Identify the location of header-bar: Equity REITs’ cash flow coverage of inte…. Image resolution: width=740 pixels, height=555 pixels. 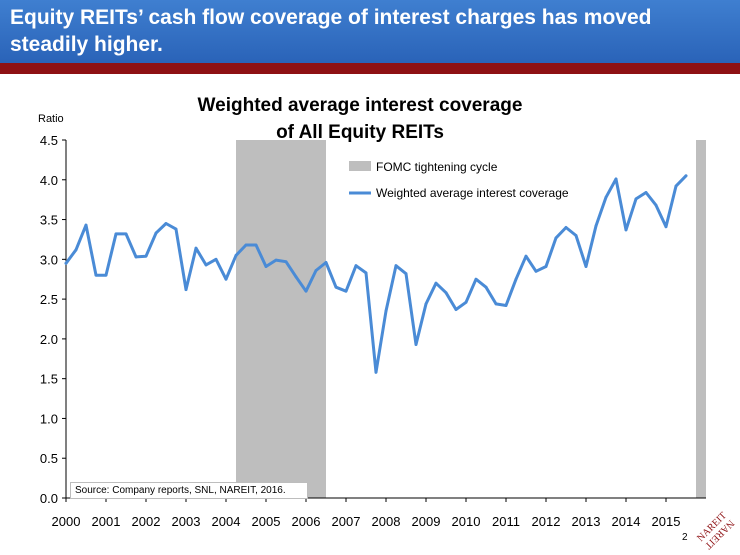
(370, 31).